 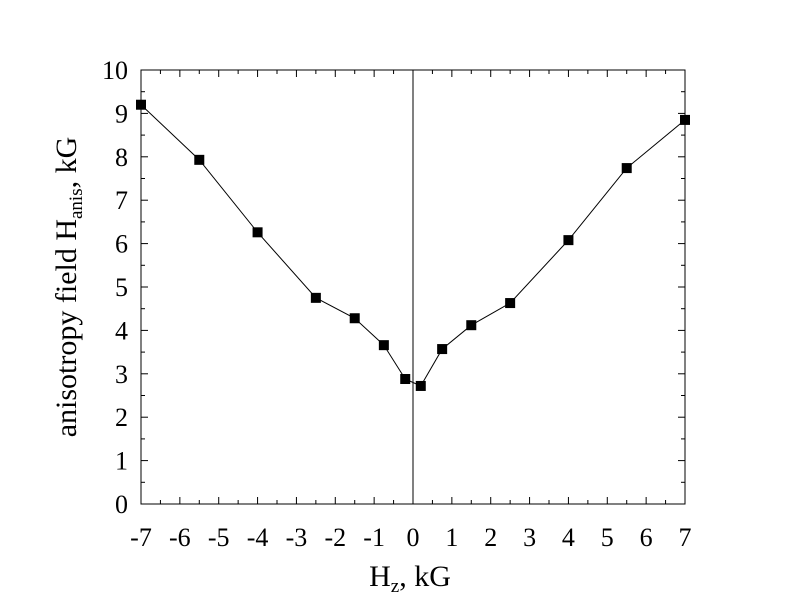 I want to click on x-axis-title: Hz, kG, so click(x=410, y=578).